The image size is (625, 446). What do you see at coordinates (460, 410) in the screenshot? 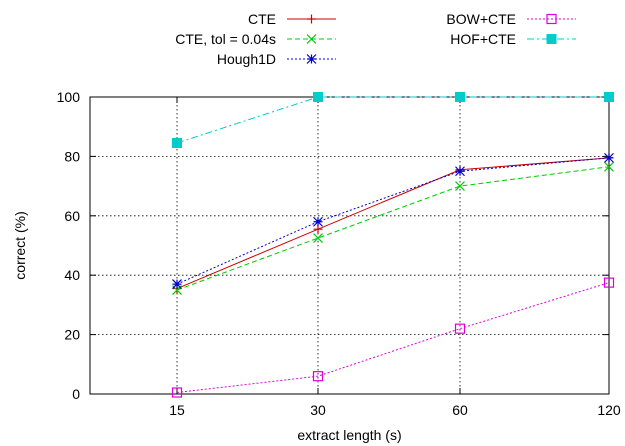
I see `x-tick-label: 60` at bounding box center [460, 410].